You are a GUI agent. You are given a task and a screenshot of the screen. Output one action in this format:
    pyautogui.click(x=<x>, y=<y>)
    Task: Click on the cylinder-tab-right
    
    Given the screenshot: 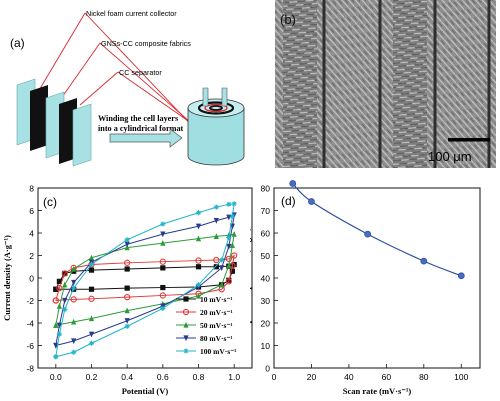 What is the action you would take?
    pyautogui.click(x=224, y=97)
    